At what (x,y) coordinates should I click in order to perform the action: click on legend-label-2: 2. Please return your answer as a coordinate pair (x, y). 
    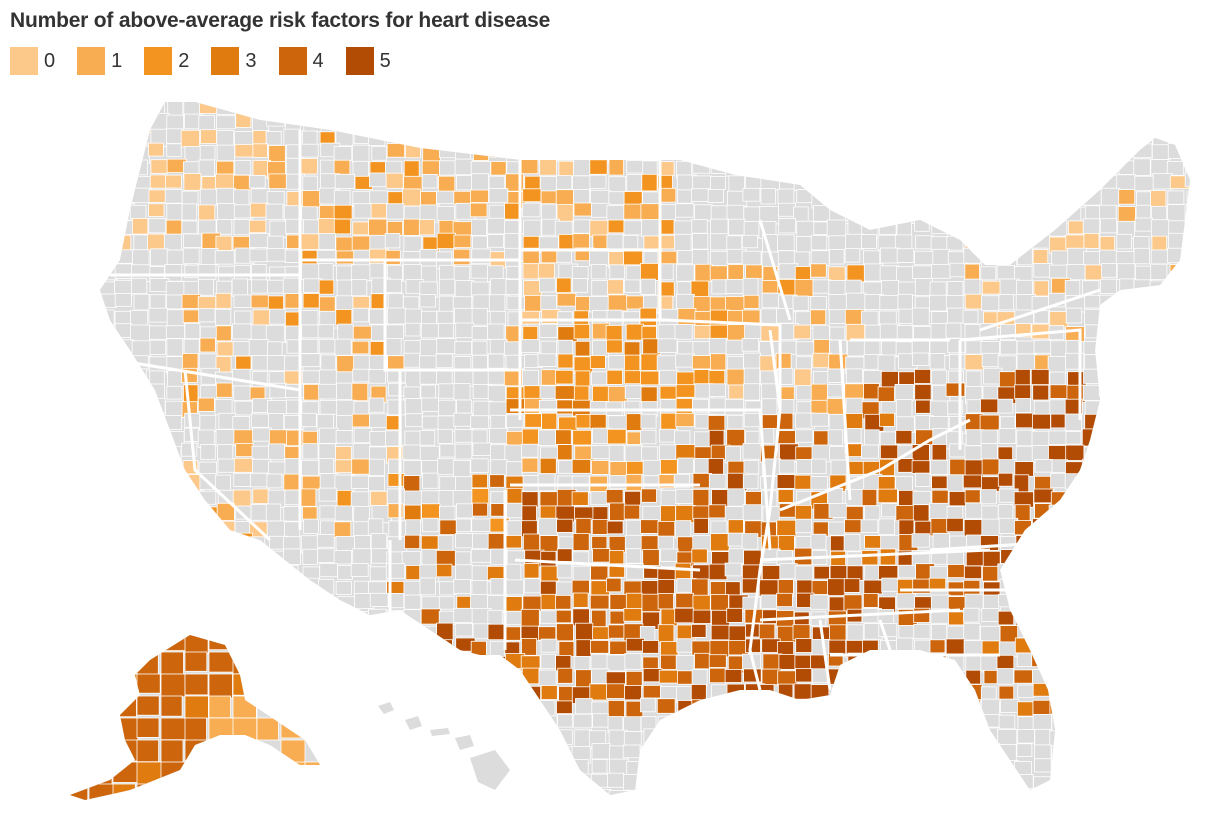
    Looking at the image, I should click on (184, 60).